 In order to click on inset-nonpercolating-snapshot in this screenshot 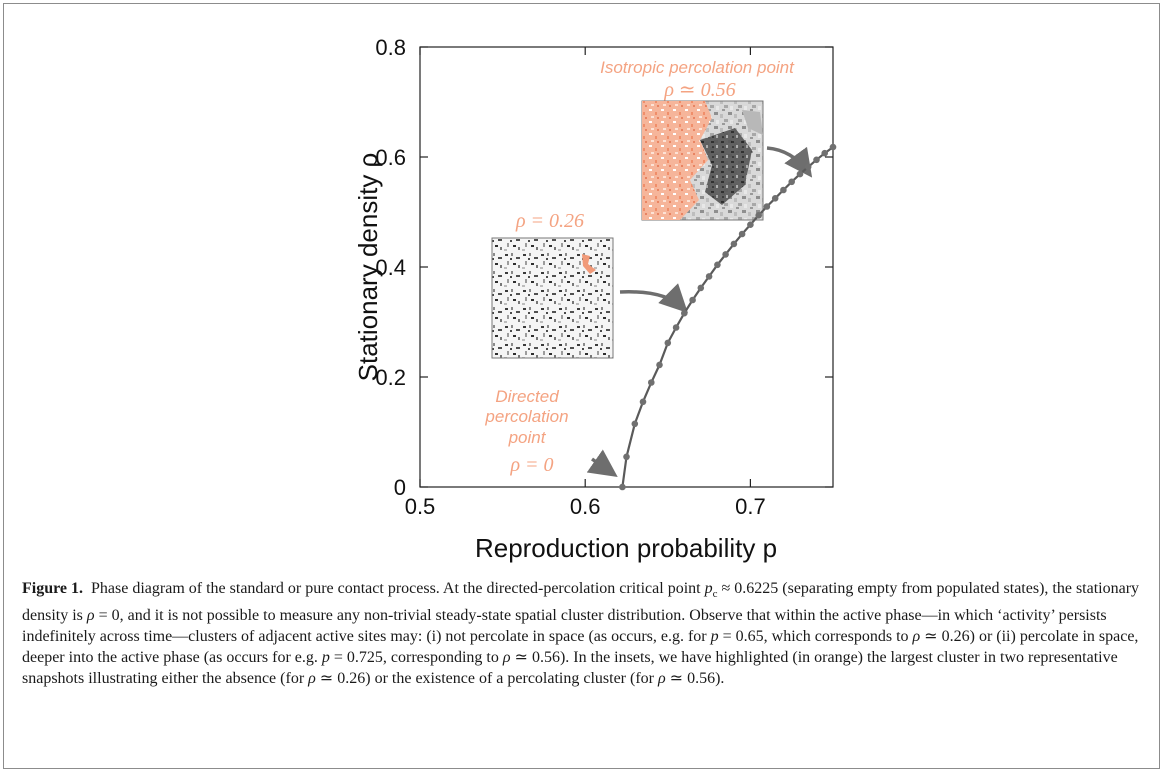, I will do `click(552, 298)`.